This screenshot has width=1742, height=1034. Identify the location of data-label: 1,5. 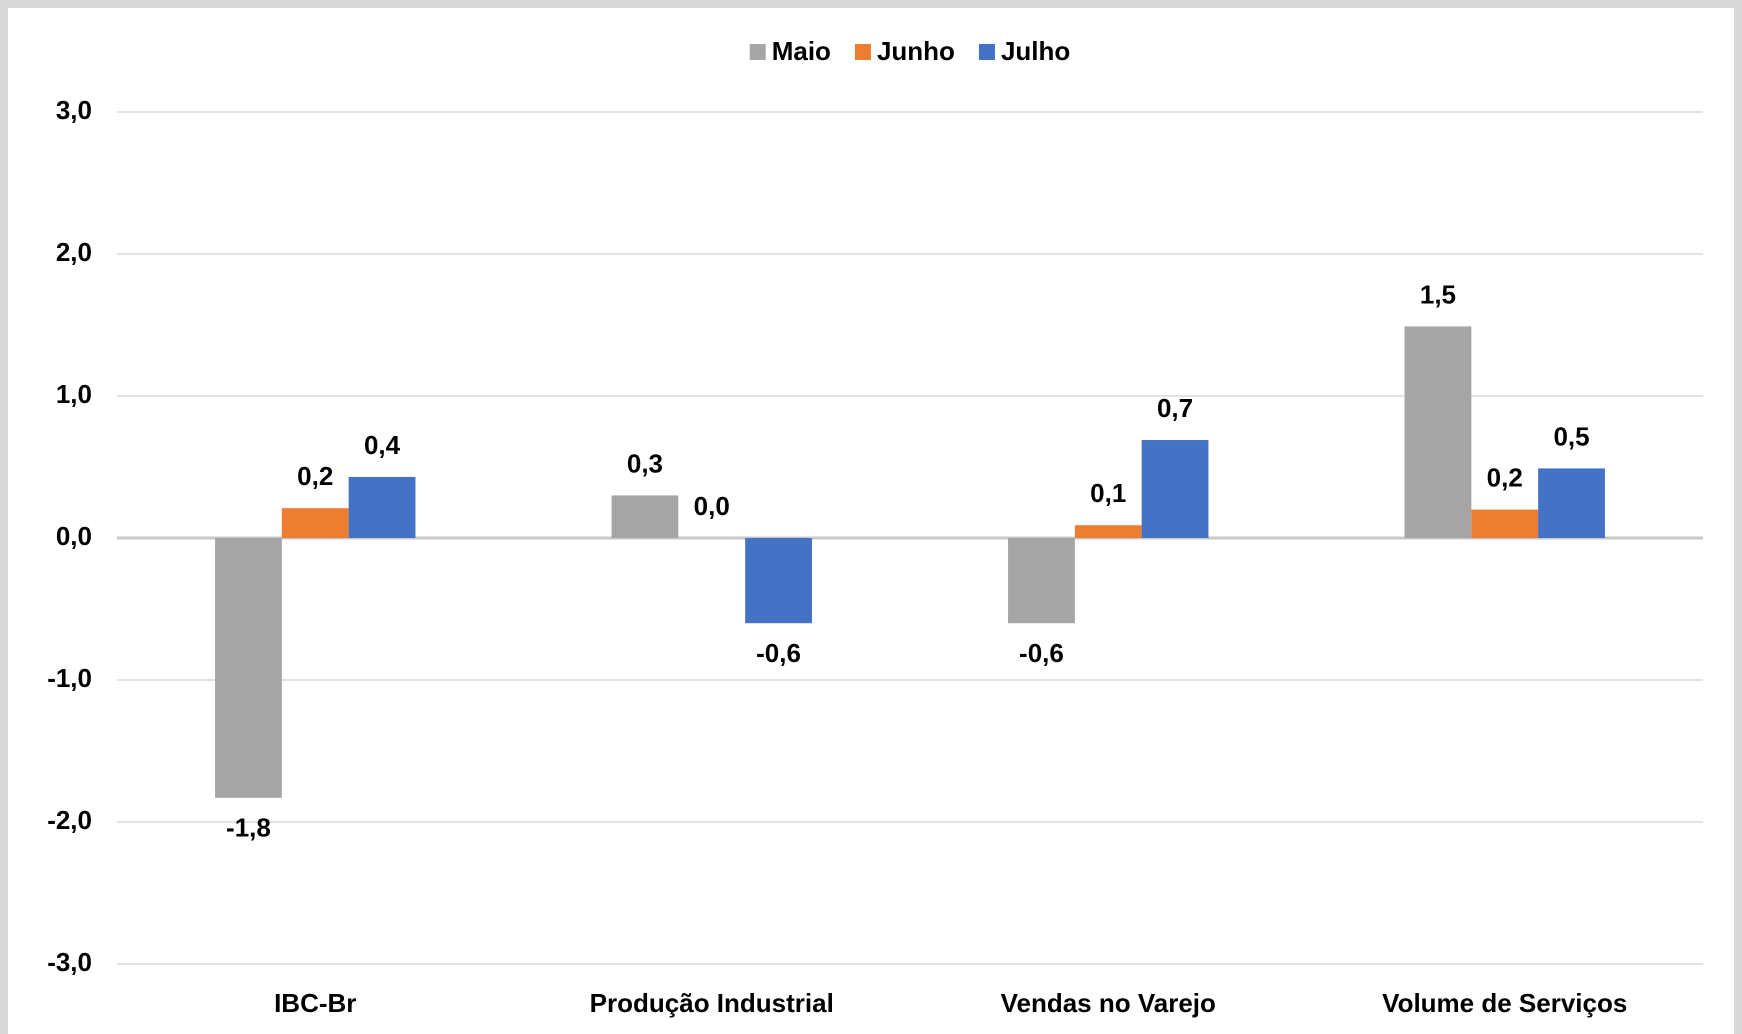
(1438, 294).